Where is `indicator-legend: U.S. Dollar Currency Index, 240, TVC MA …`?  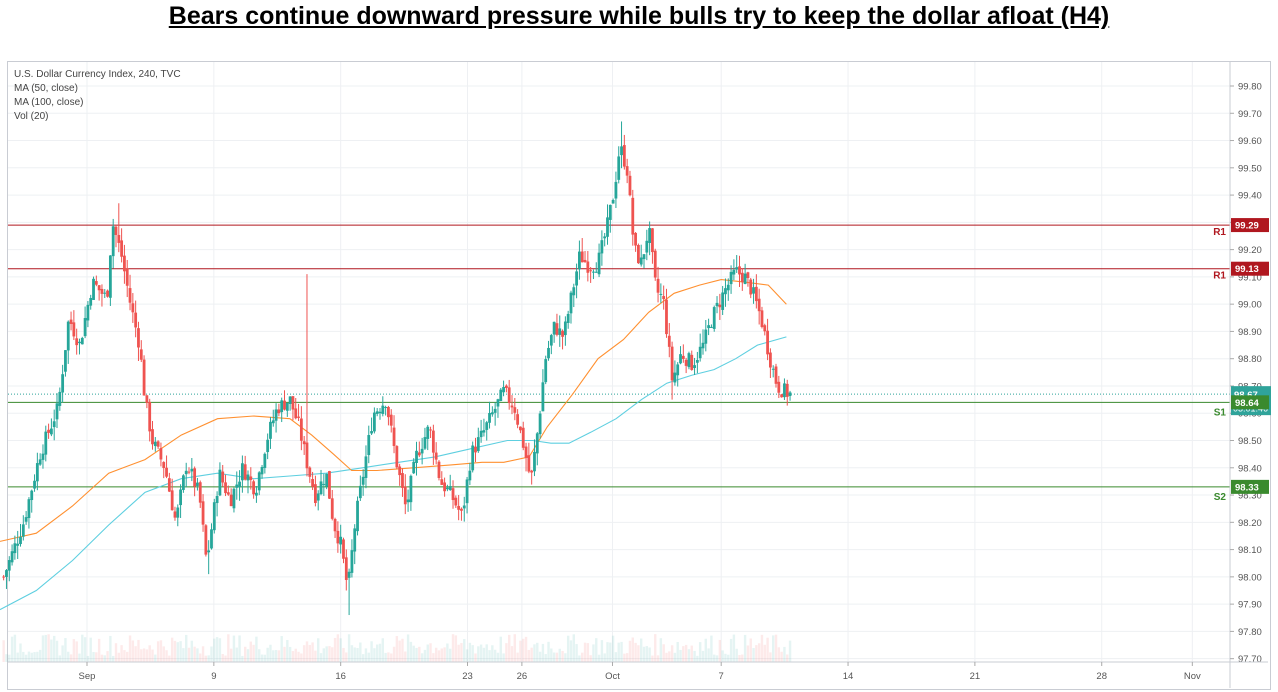 indicator-legend: U.S. Dollar Currency Index, 240, TVC MA … is located at coordinates (97, 96).